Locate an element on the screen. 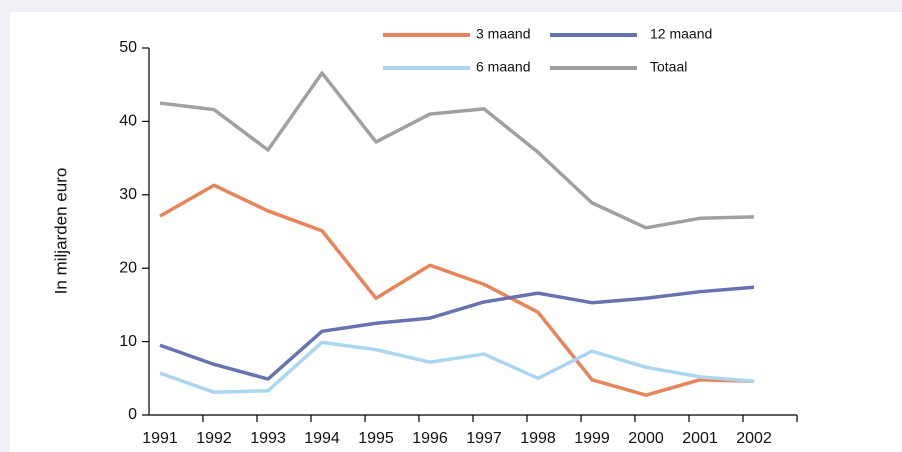 This screenshot has height=452, width=902. y-tick-label: 10 is located at coordinates (128, 341).